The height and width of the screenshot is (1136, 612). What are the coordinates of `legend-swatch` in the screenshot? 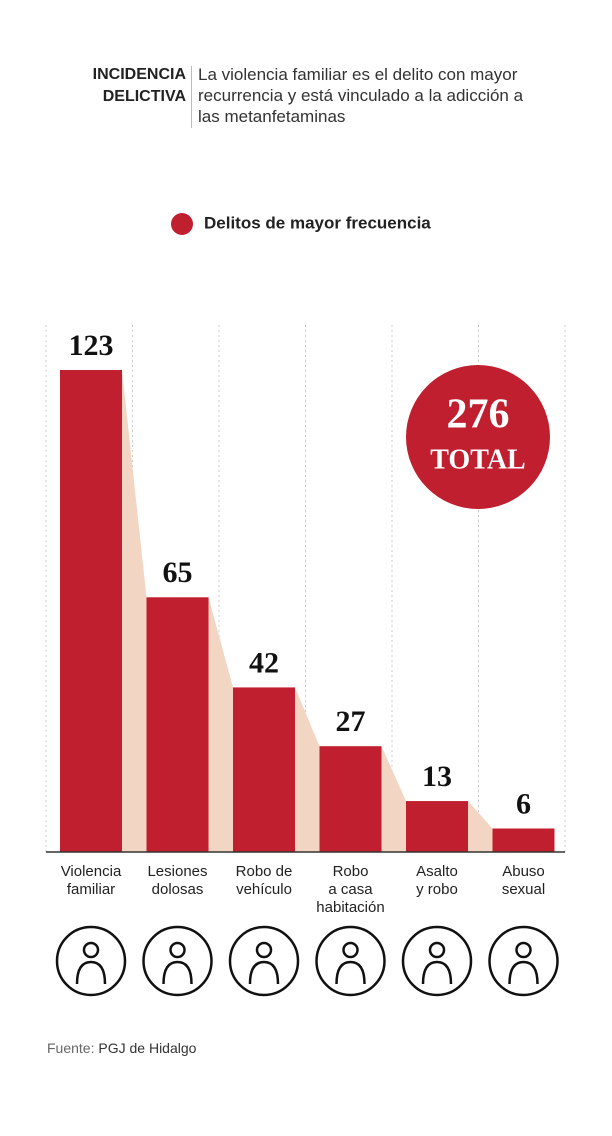 It's located at (182, 224).